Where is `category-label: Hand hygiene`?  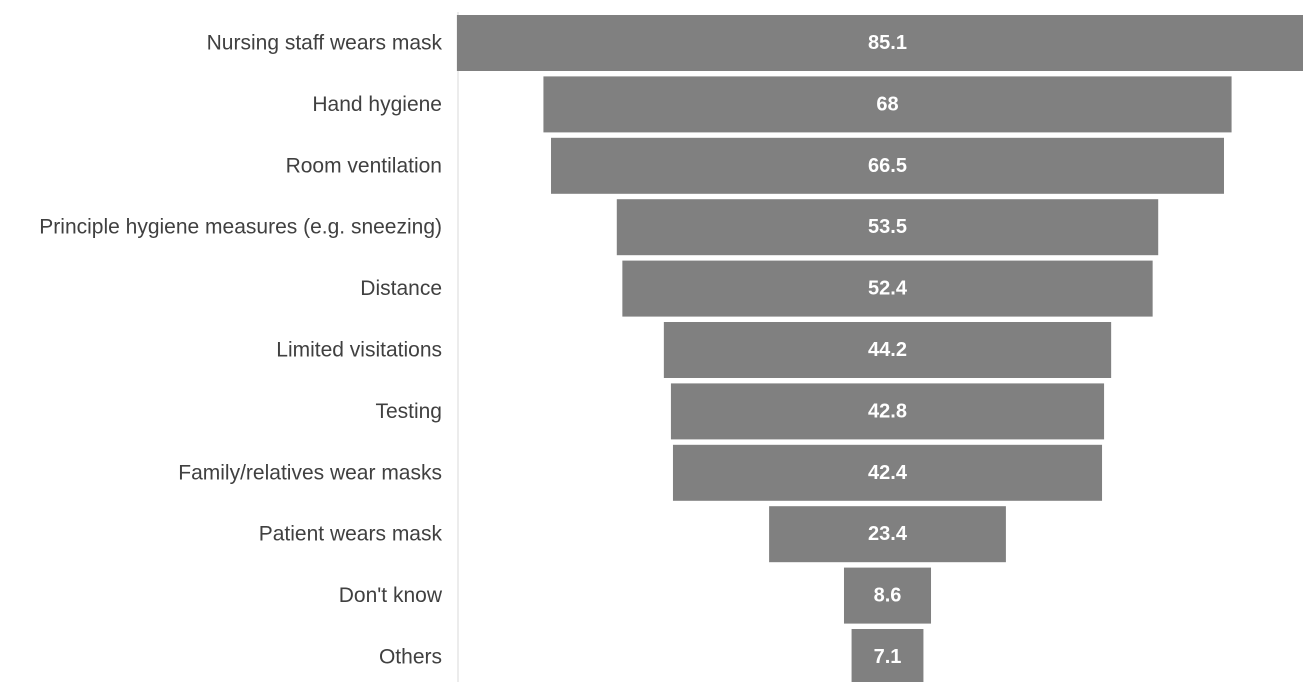
category-label: Hand hygiene is located at coordinates (377, 104).